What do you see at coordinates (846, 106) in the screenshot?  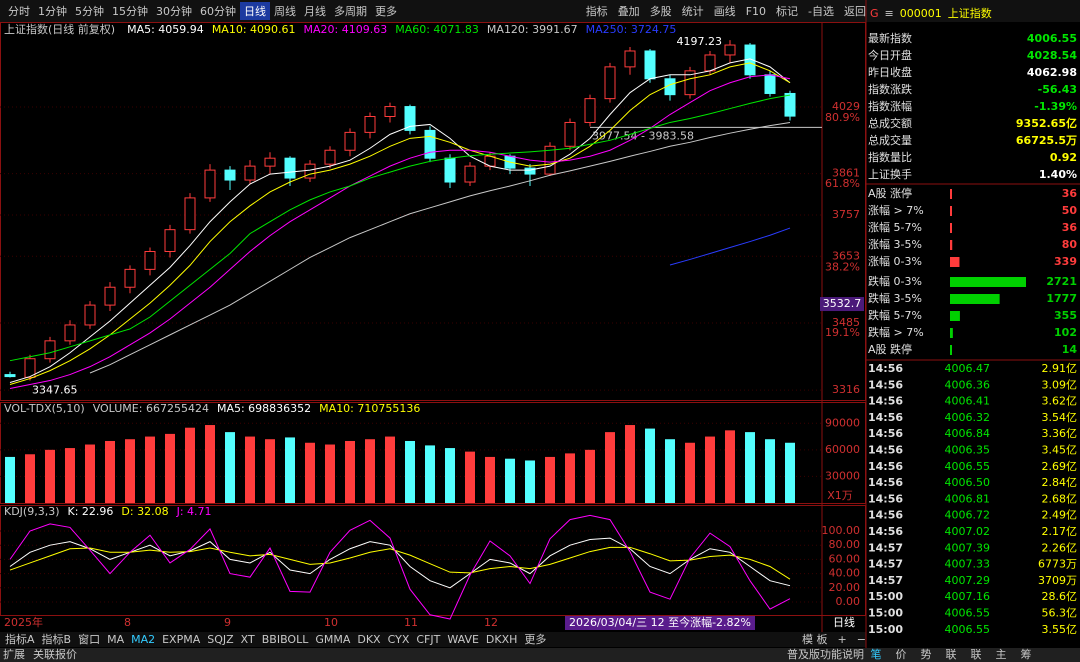 I see `y-tick-label: 4029` at bounding box center [846, 106].